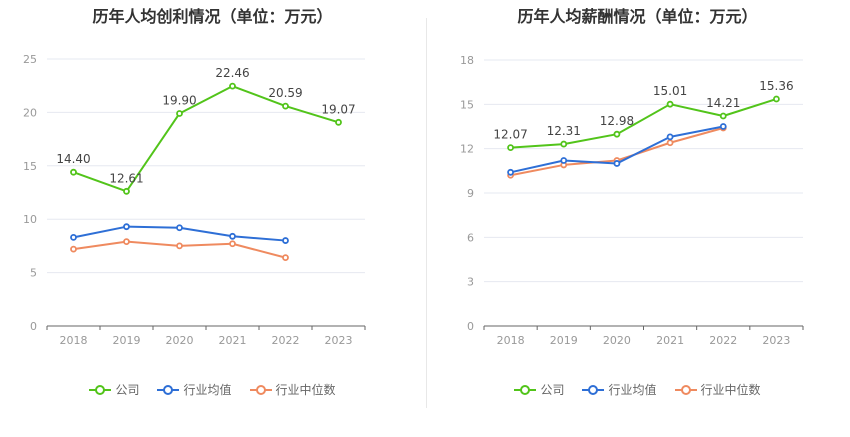  What do you see at coordinates (126, 178) in the screenshot?
I see `data-label: 12.61` at bounding box center [126, 178].